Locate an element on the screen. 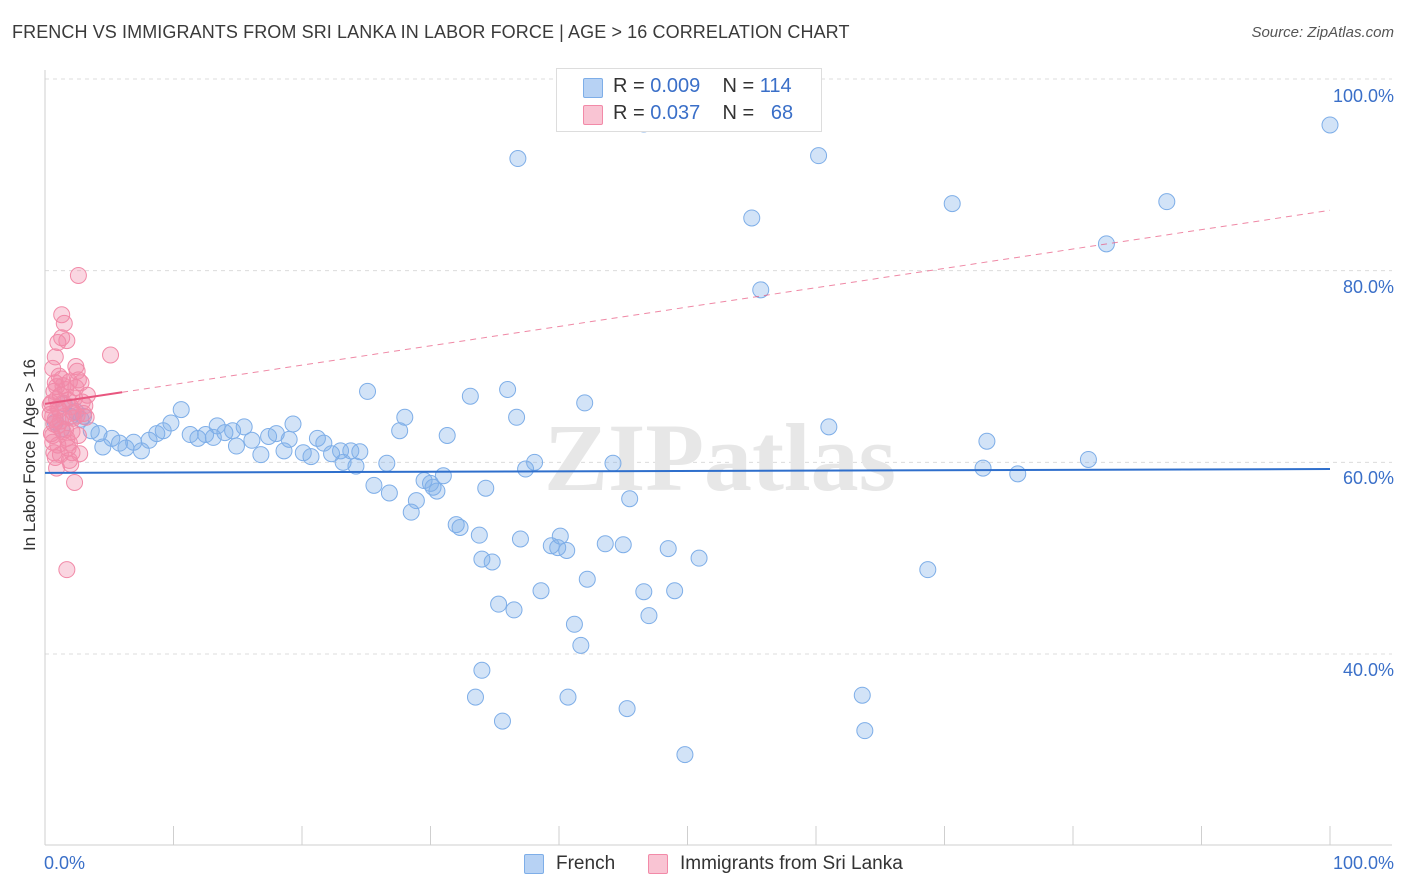 The height and width of the screenshot is (892, 1406). watermark: ZIPatlas is located at coordinates (720, 457).